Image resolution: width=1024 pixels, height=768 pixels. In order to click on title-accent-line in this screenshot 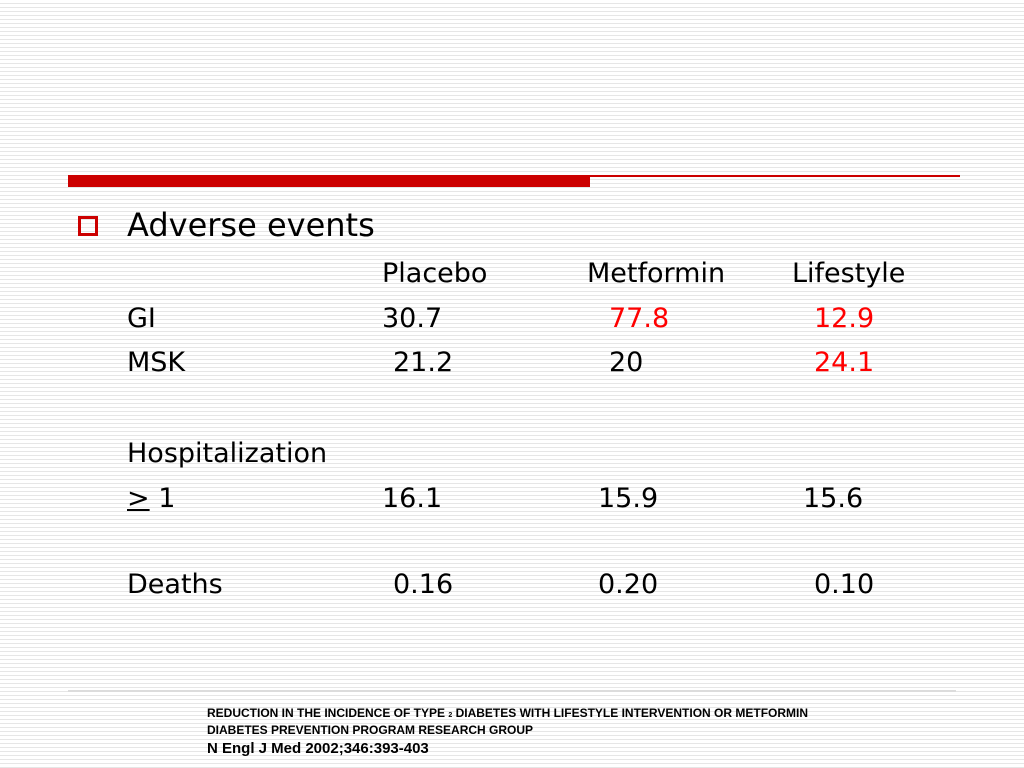, I will do `click(775, 176)`.